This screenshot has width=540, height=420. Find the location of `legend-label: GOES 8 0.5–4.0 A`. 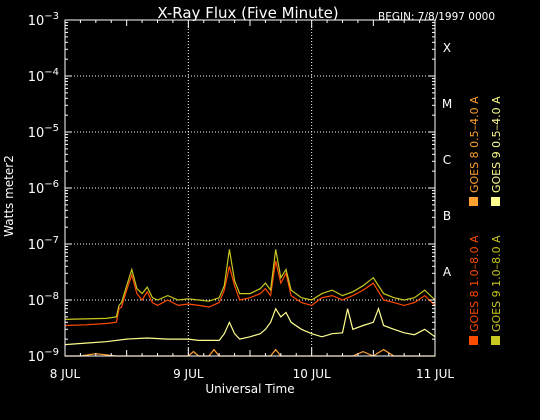

legend-label: GOES 8 0.5–4.0 A is located at coordinates (474, 144).